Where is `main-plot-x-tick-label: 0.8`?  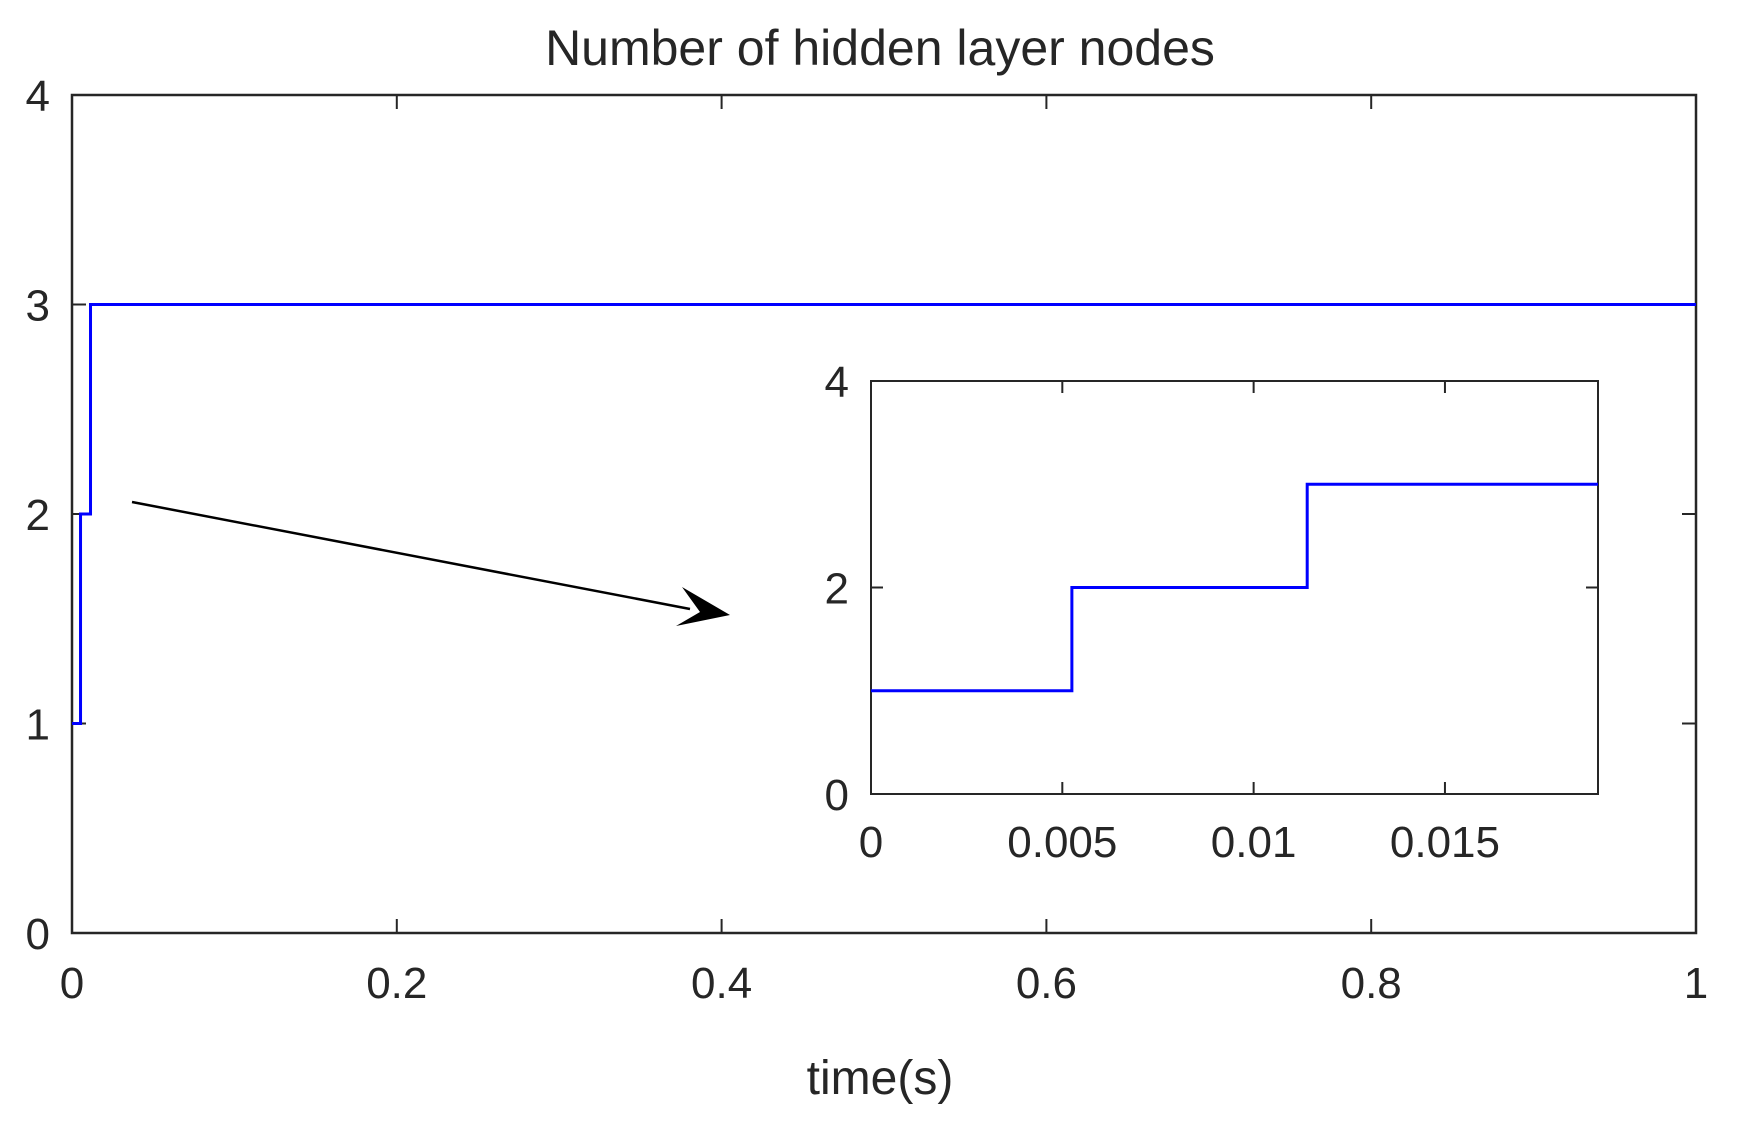
main-plot-x-tick-label: 0.8 is located at coordinates (1371, 983).